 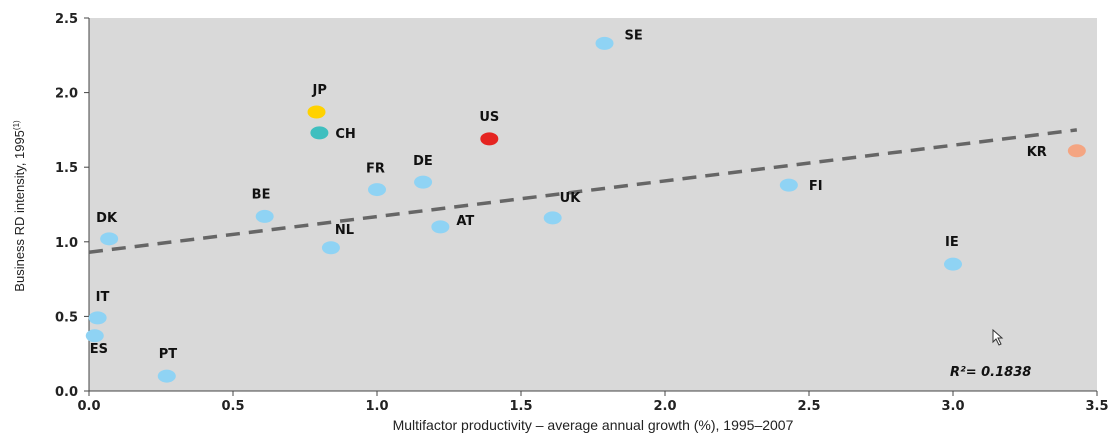 What do you see at coordinates (66, 168) in the screenshot?
I see `y-tick-label: 1.5` at bounding box center [66, 168].